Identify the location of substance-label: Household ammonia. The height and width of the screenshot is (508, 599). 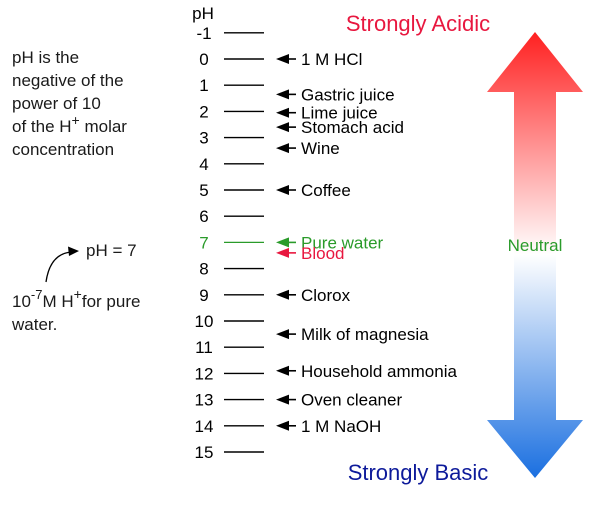
(379, 371).